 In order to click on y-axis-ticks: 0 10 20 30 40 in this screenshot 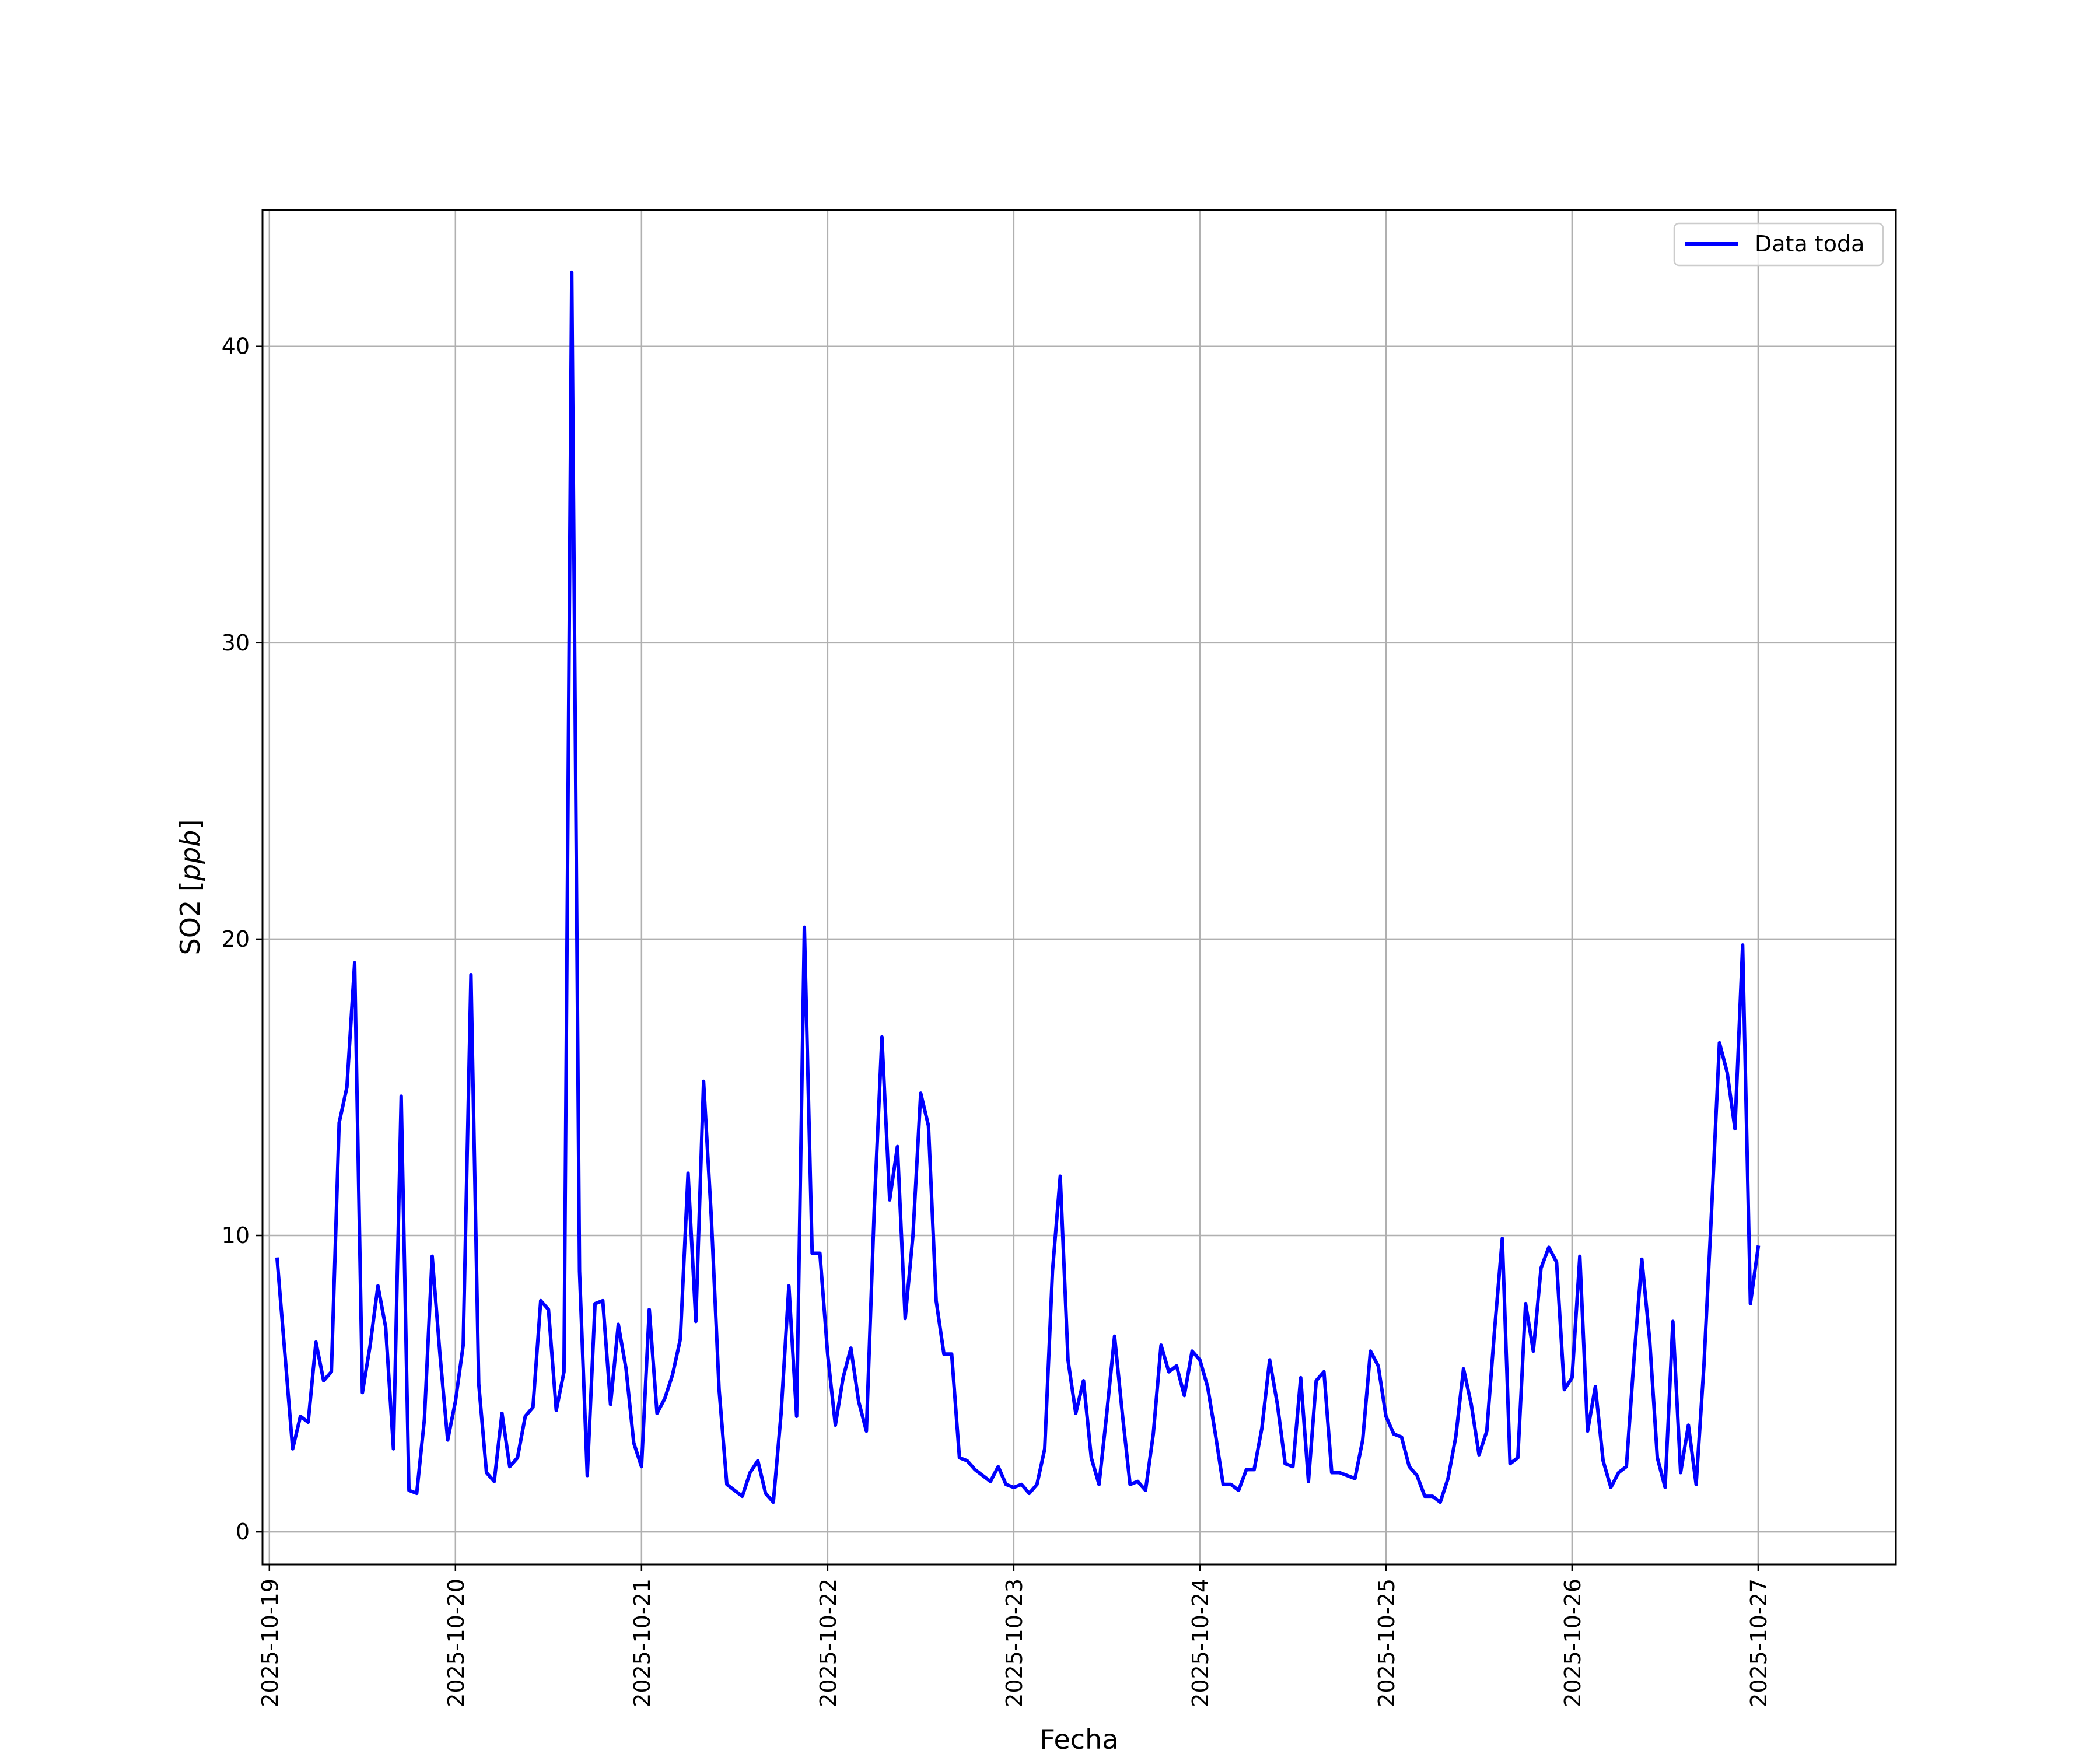, I will do `click(242, 939)`.